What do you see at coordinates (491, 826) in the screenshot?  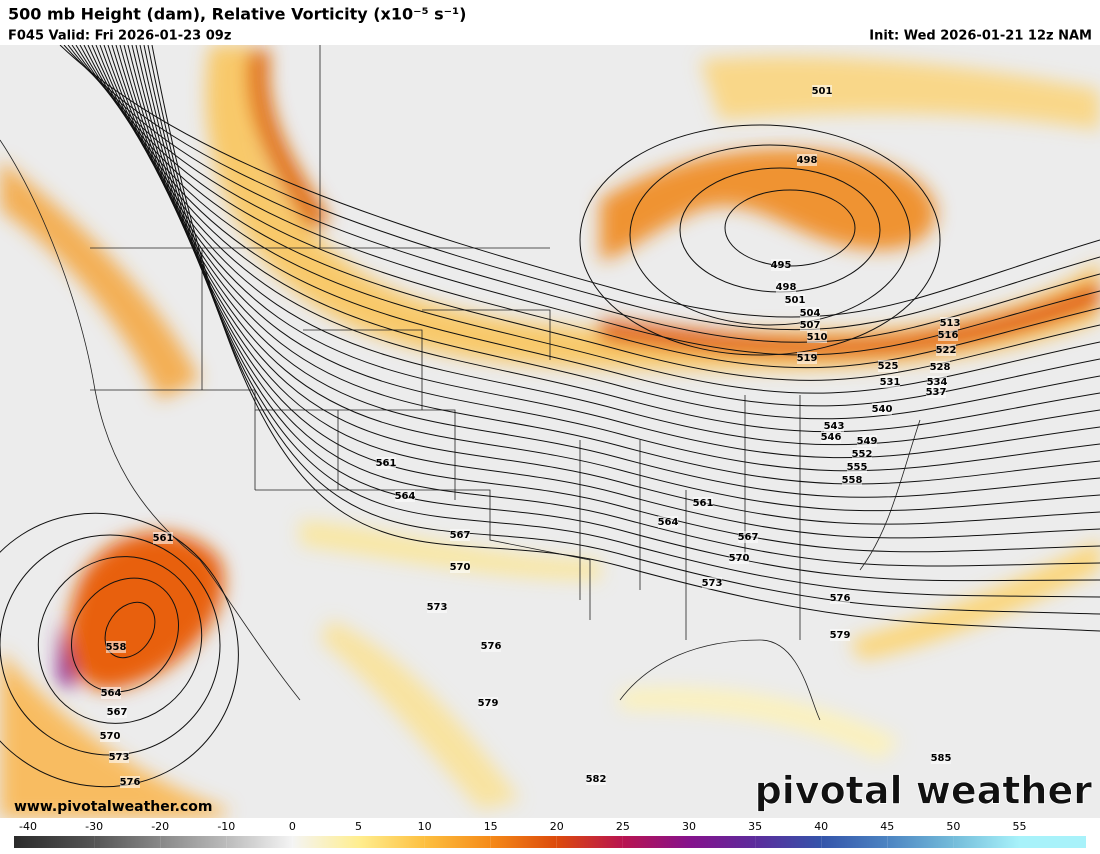 I see `colorbar-tick-label: 15` at bounding box center [491, 826].